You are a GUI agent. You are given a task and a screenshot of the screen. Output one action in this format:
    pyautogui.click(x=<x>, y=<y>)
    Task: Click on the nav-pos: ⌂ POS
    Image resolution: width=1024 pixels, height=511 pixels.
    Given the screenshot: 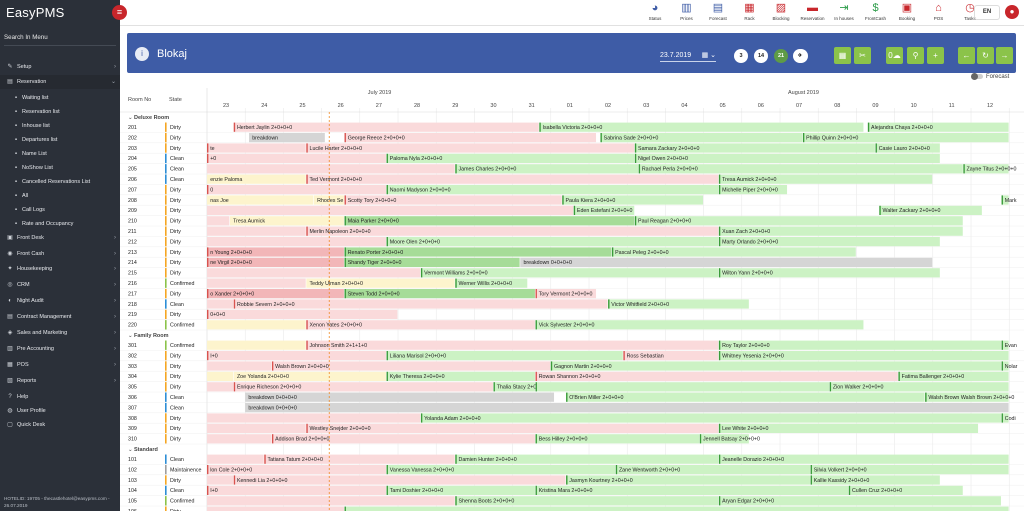 What is the action you would take?
    pyautogui.click(x=939, y=11)
    